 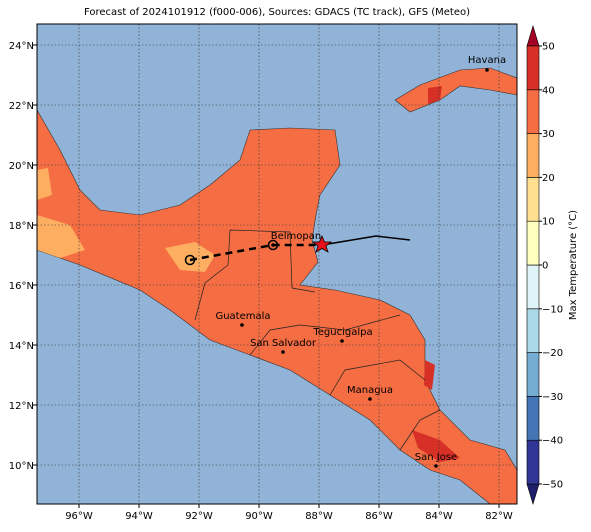 What do you see at coordinates (199, 516) in the screenshot?
I see `x-tick-label: 92°W` at bounding box center [199, 516].